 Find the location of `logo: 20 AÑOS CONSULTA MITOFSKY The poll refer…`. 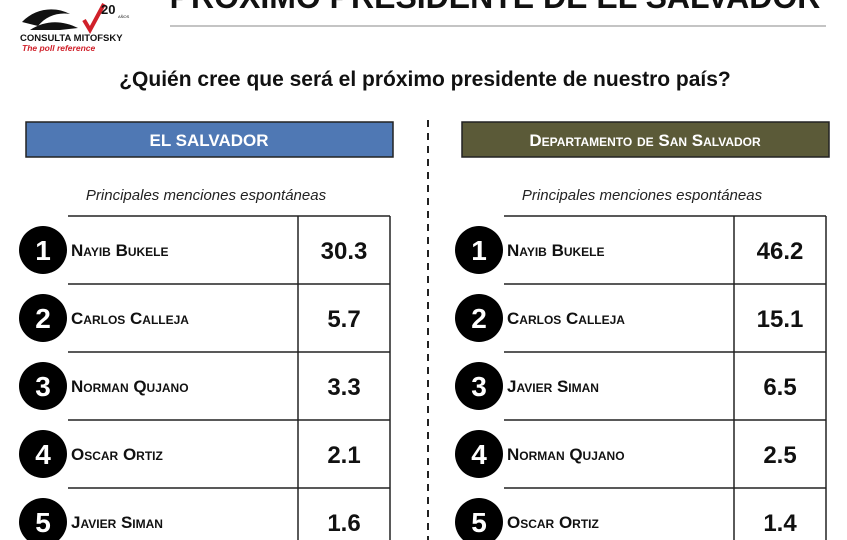

logo: 20 AÑOS CONSULTA MITOFSKY The poll refer… is located at coordinates (75, 27).